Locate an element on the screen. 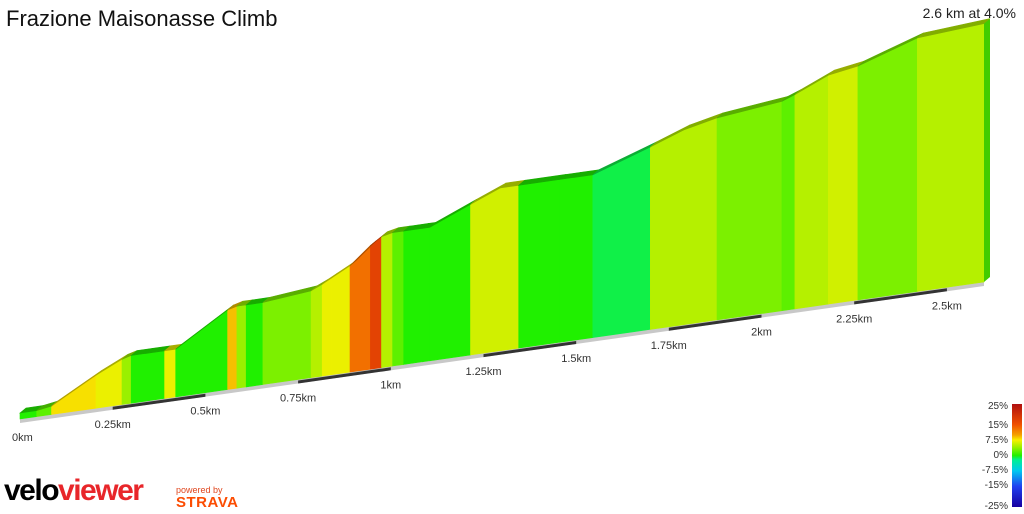 This screenshot has height=514, width=1024. distance-tick-label: 2km is located at coordinates (761, 333).